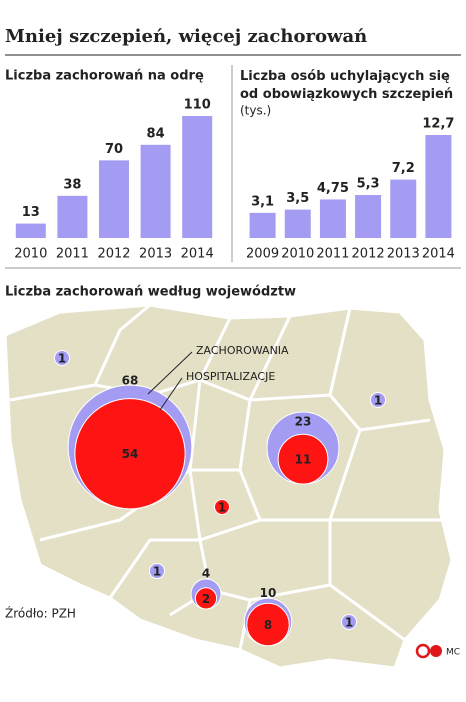 The image size is (466, 702). What do you see at coordinates (403, 168) in the screenshot?
I see `value-label: 7,2` at bounding box center [403, 168].